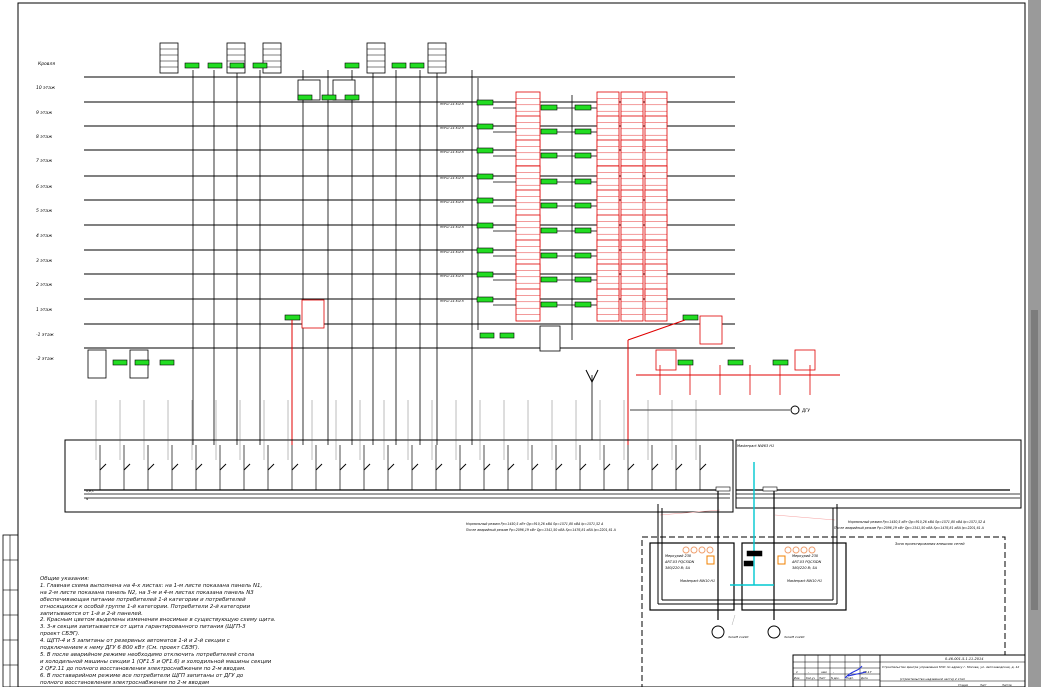 This screenshot has width=1041, height=687. What do you see at coordinates (46, 64) in the screenshot?
I see `floor-label: Кровля` at bounding box center [46, 64].